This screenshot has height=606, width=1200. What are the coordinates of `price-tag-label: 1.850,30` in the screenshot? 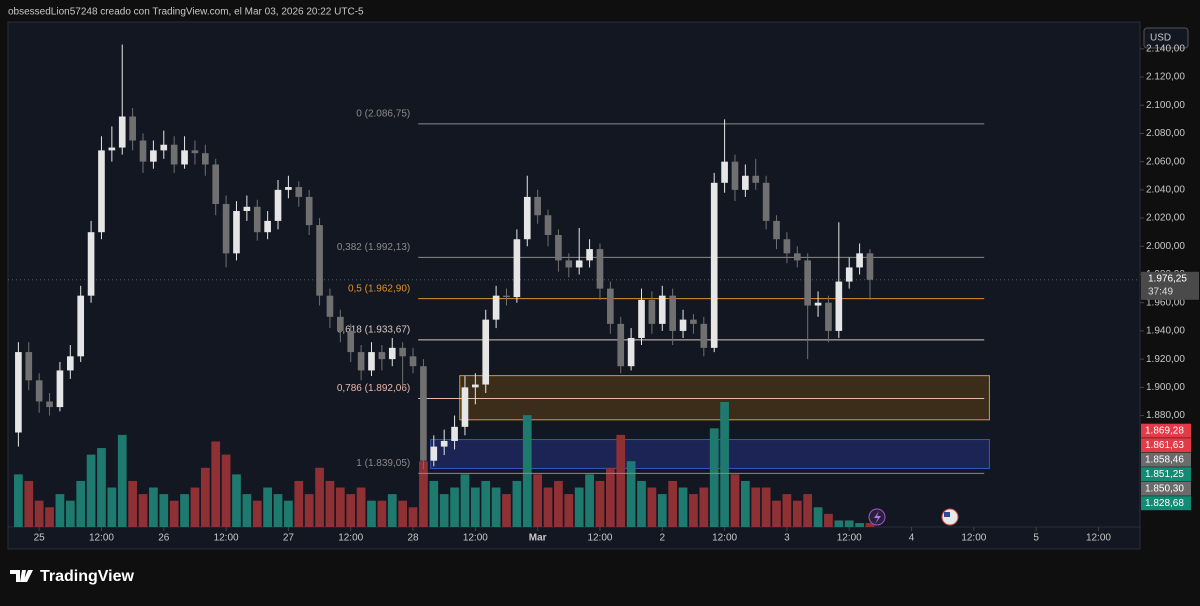 It's located at (1164, 488).